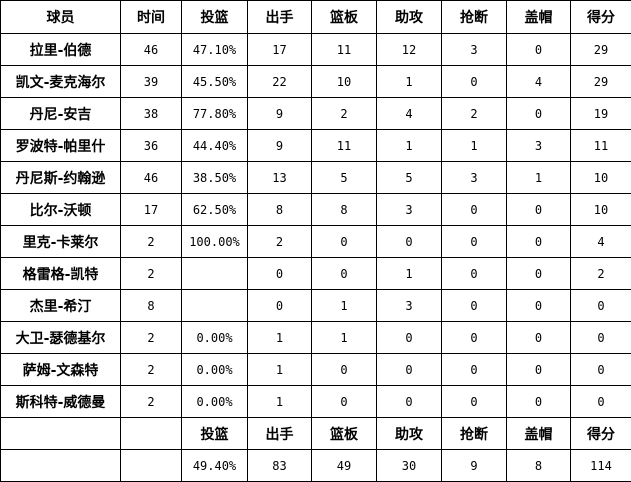 The width and height of the screenshot is (631, 482). What do you see at coordinates (280, 274) in the screenshot?
I see `fga-cell: 0` at bounding box center [280, 274].